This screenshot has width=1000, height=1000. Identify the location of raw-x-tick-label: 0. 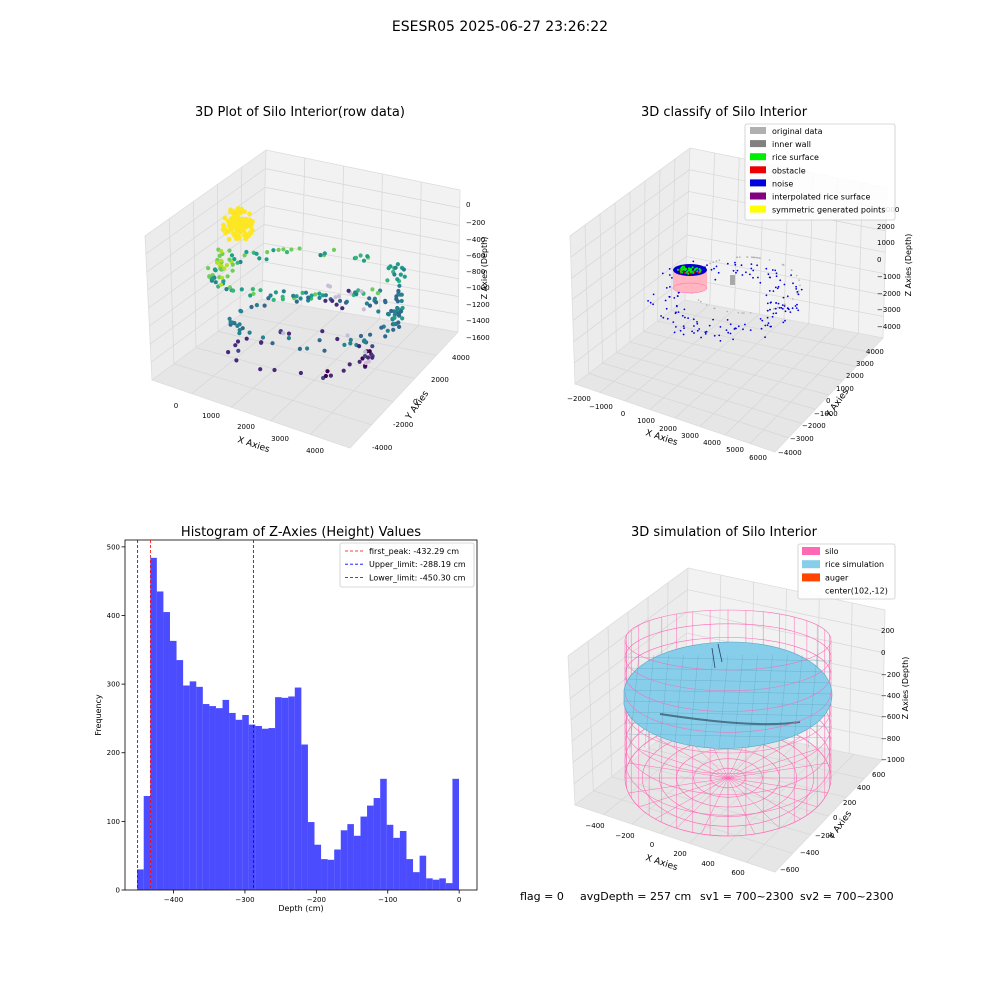
(176, 406).